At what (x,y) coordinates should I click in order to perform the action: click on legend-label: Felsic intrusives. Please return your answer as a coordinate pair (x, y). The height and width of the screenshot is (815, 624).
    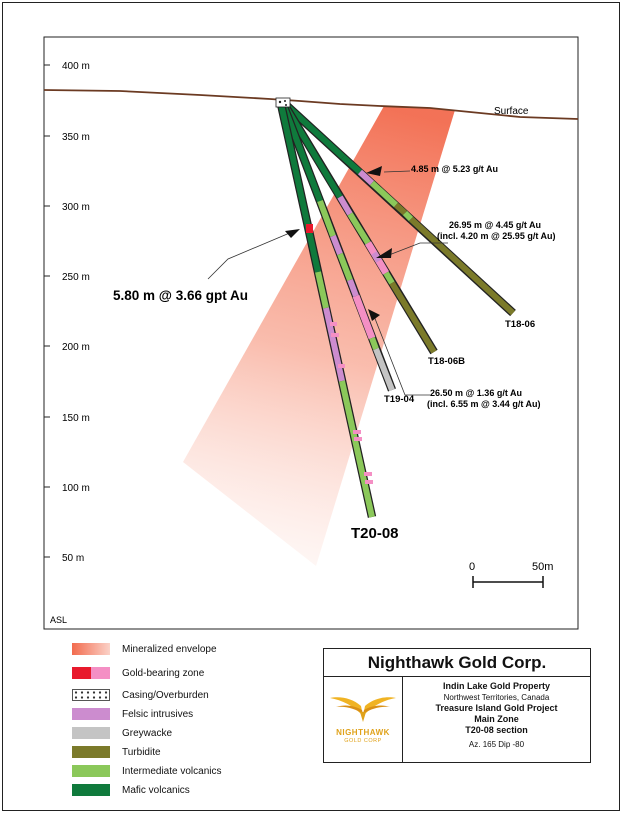
    Looking at the image, I should click on (158, 714).